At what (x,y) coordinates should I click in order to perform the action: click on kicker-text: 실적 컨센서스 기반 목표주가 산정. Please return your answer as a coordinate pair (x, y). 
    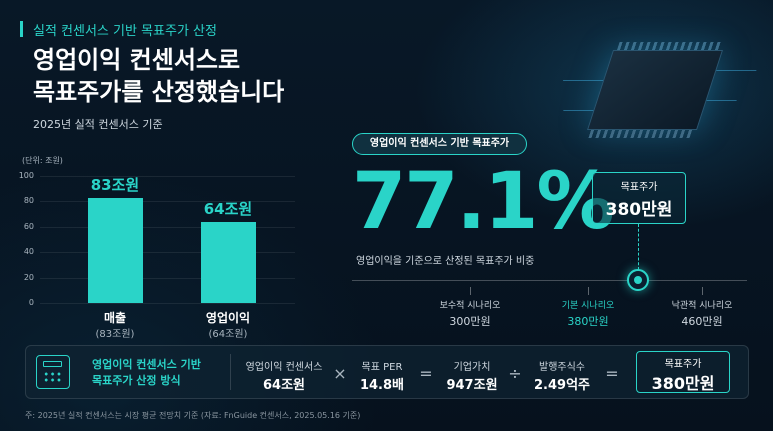
    Looking at the image, I should click on (125, 31).